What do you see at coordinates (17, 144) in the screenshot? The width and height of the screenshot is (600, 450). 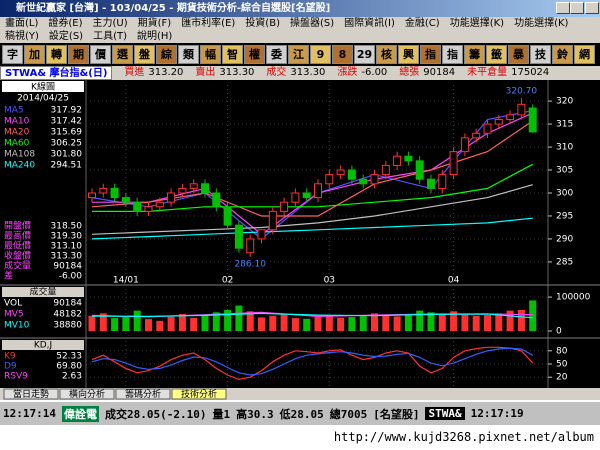 I see `legend-name: MA60` at bounding box center [17, 144].